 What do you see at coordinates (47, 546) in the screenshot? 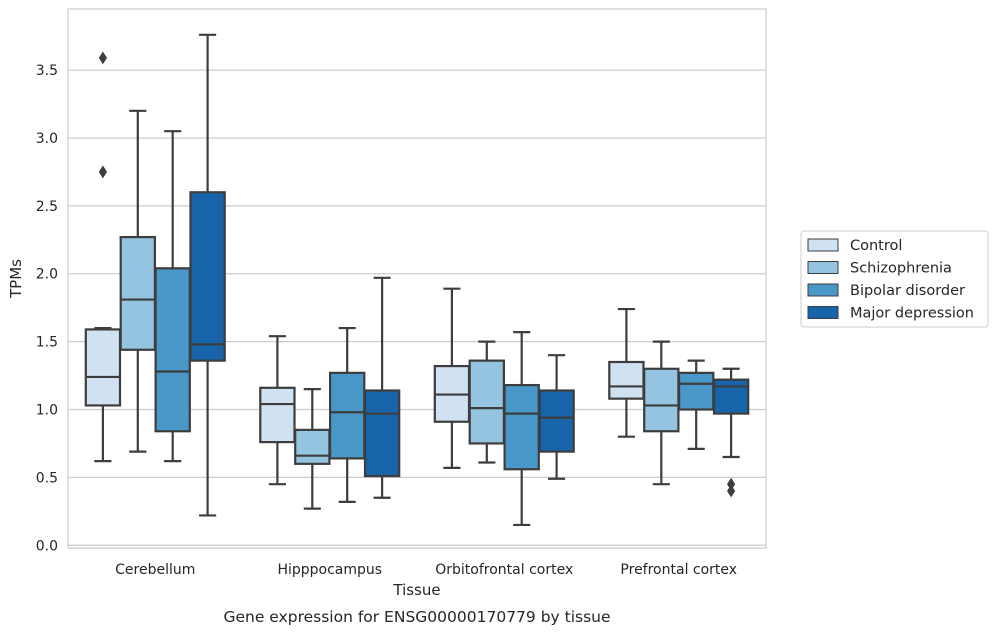
I see `y-tick-label: 0.0` at bounding box center [47, 546].